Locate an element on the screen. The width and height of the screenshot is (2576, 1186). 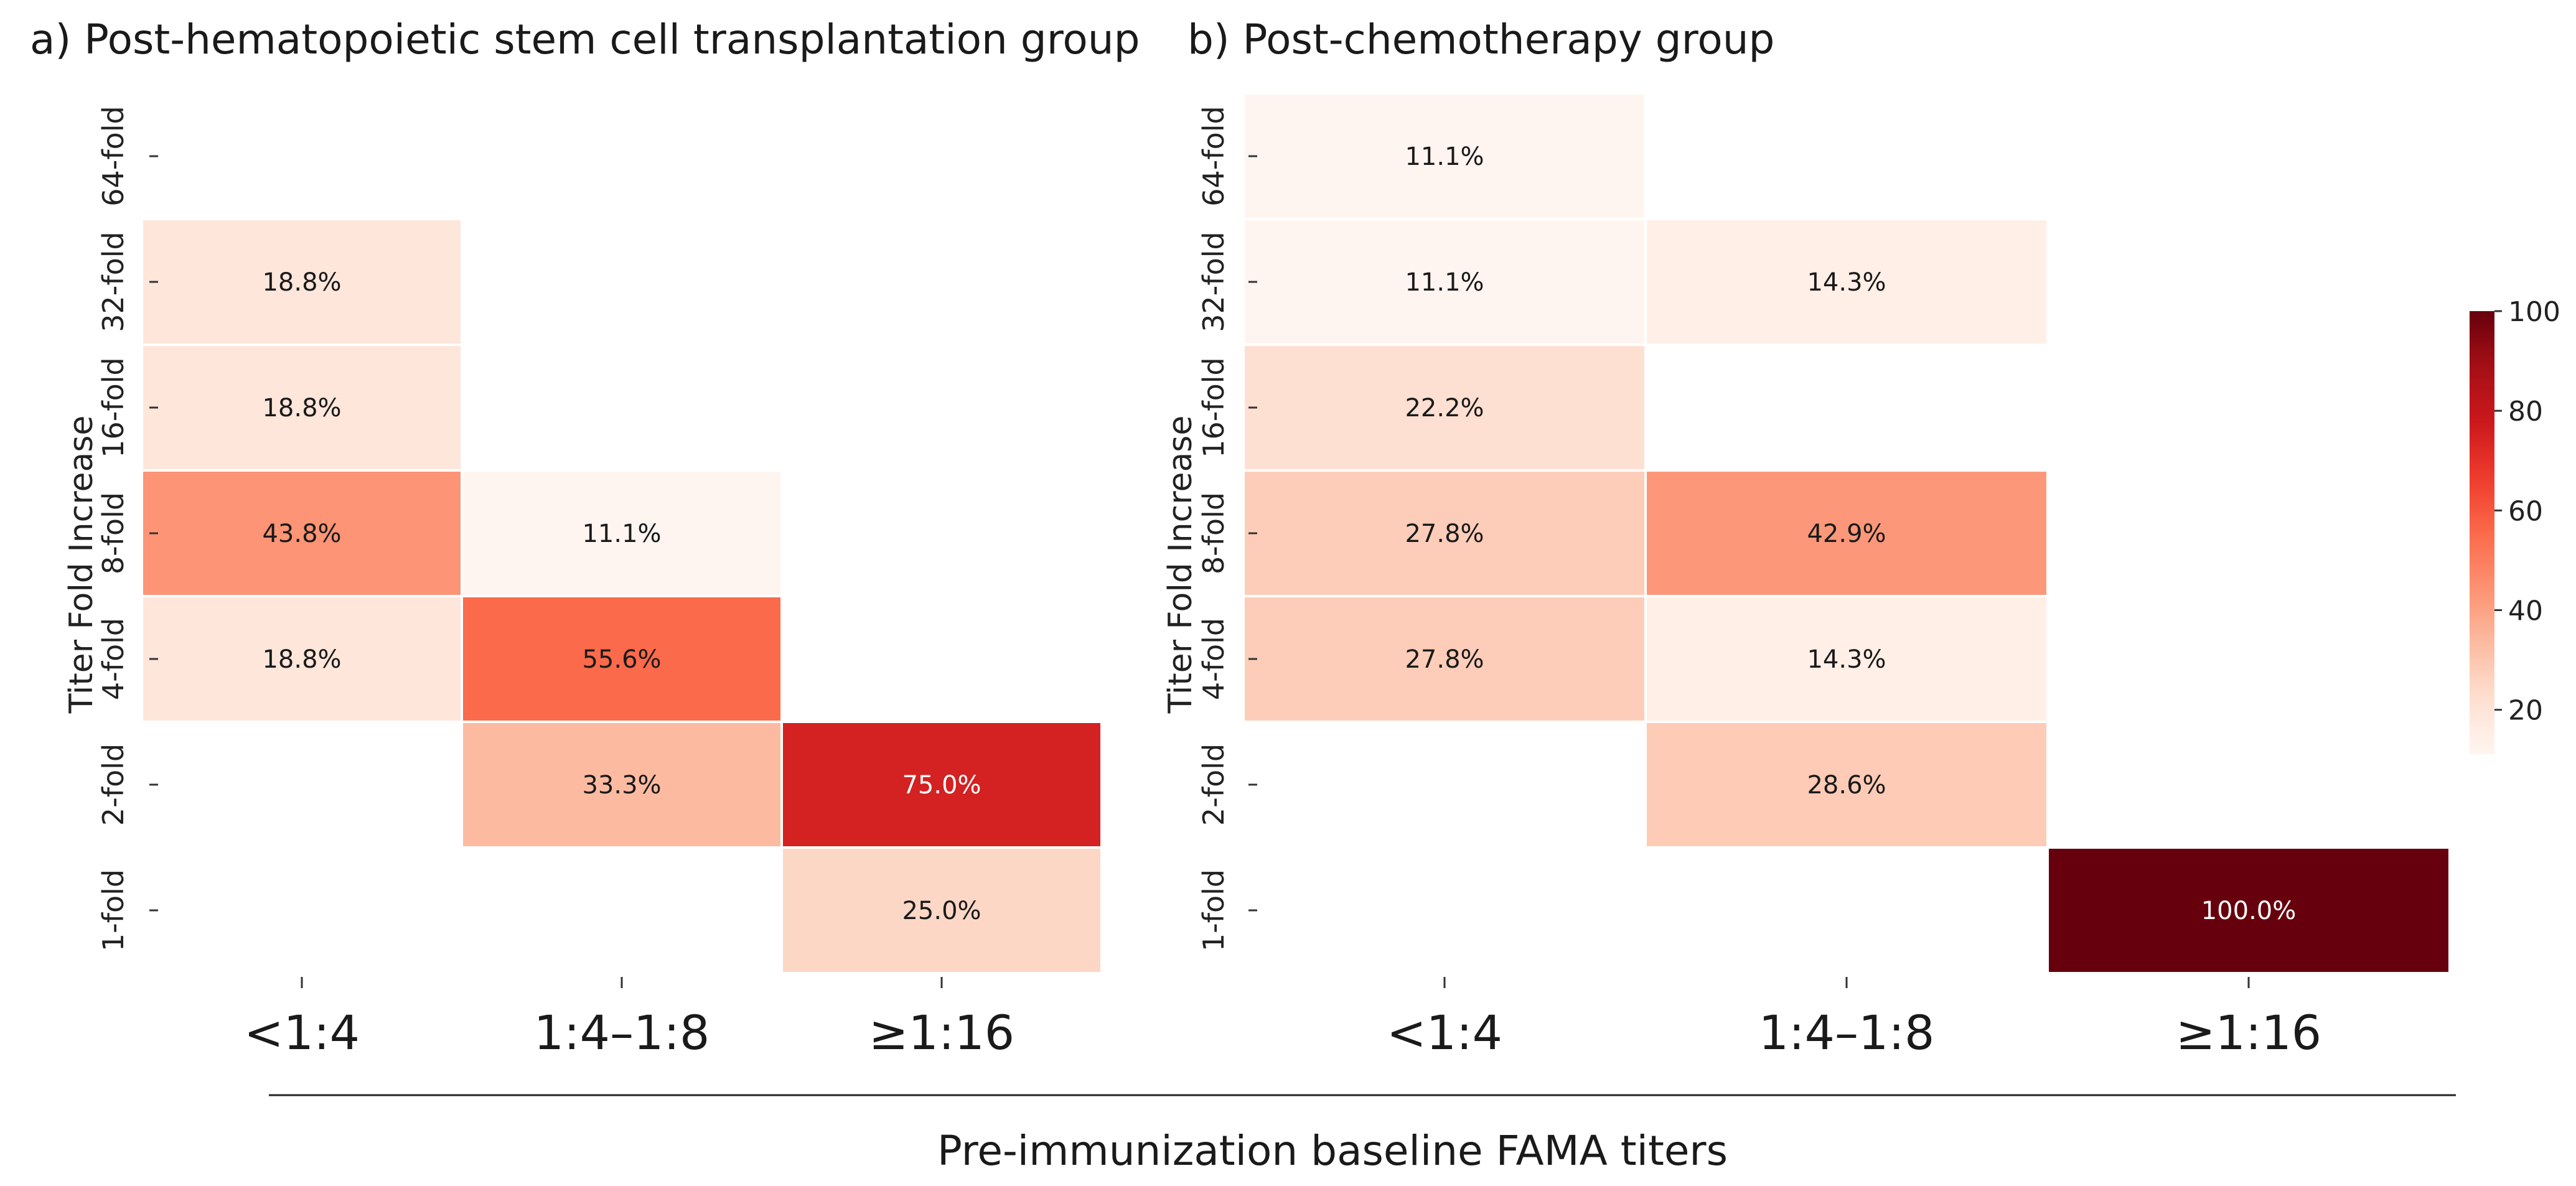
cell-value-label: 42.9% is located at coordinates (1846, 534).